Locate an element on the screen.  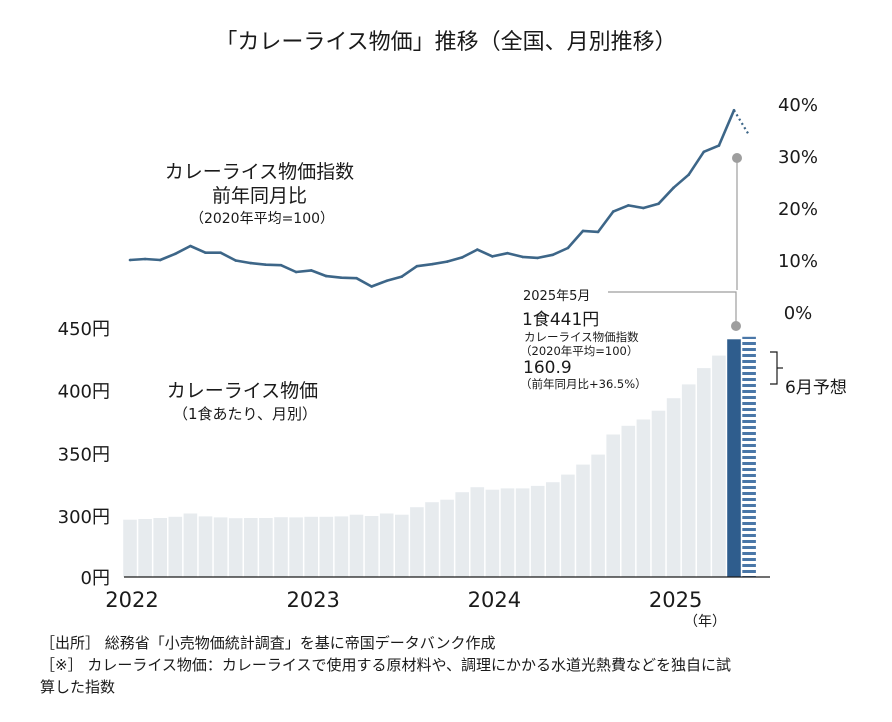
line-label-line2: 前年同月比 is located at coordinates (259, 196).